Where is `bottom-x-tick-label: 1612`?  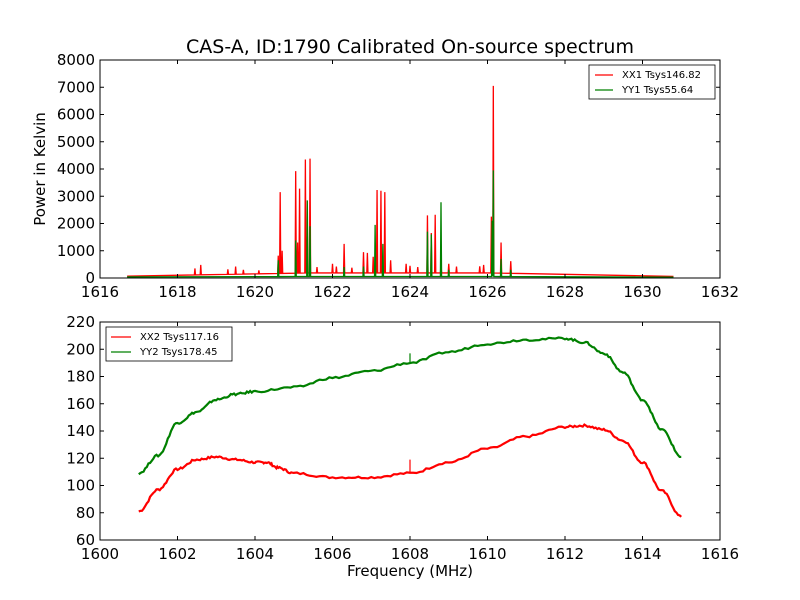 bottom-x-tick-label: 1612 is located at coordinates (565, 554).